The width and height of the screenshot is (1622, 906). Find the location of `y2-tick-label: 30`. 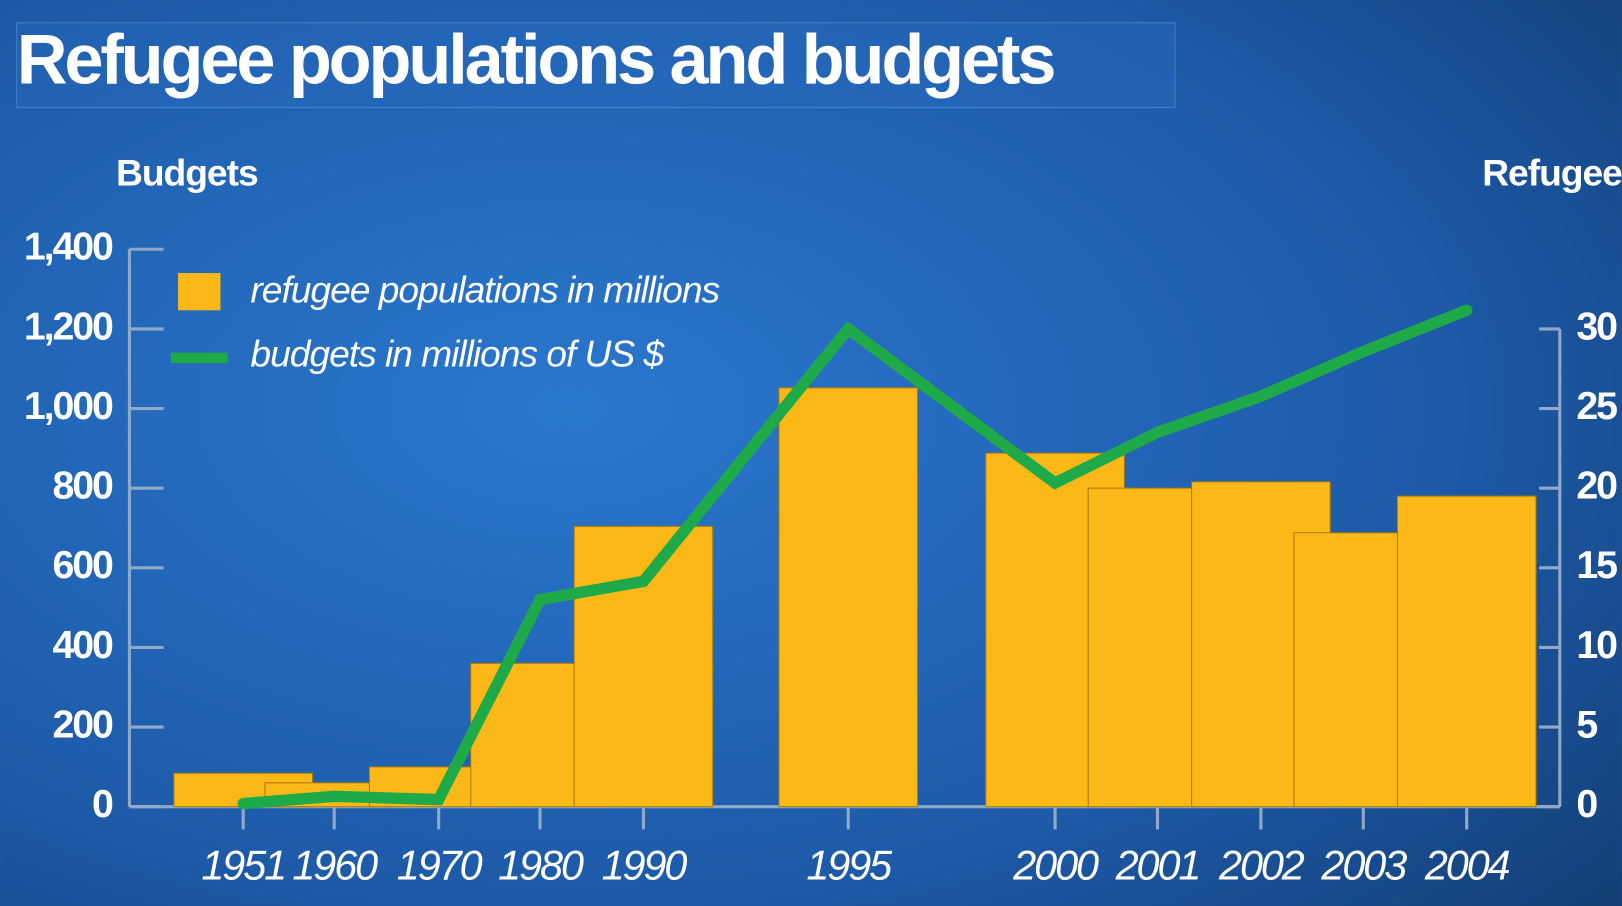

y2-tick-label: 30 is located at coordinates (1596, 326).